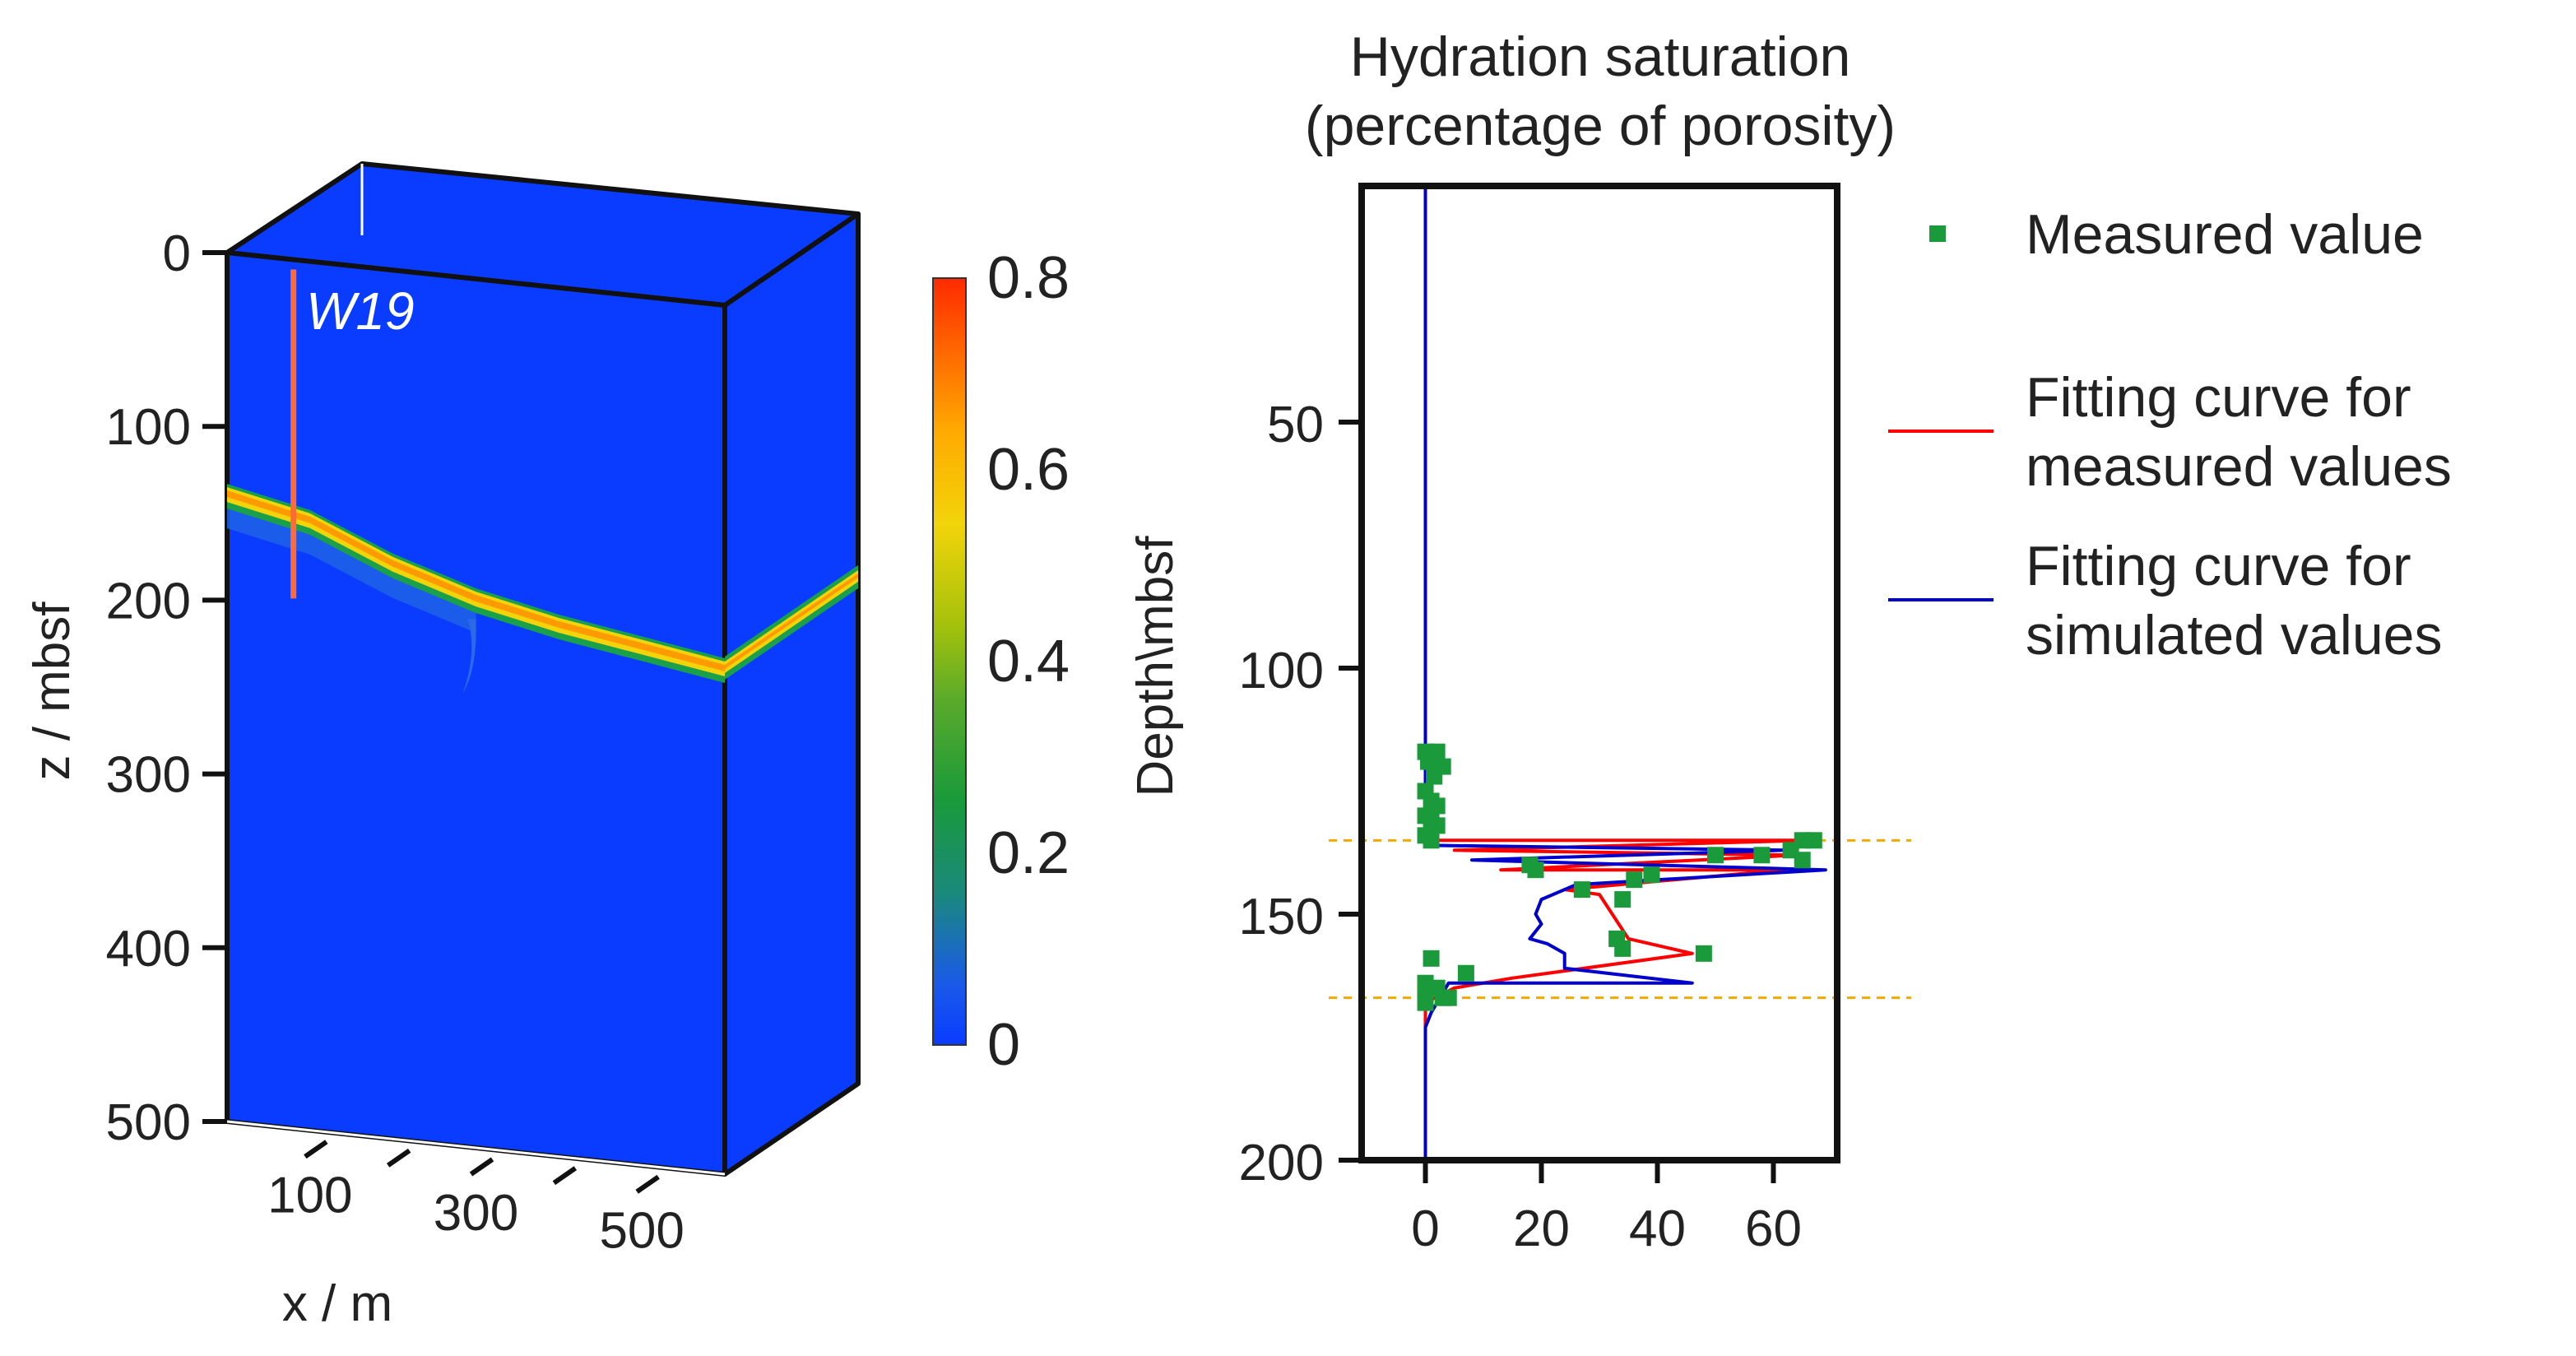 The image size is (2576, 1356). Describe the element at coordinates (1600, 126) in the screenshot. I see `profile-title-line2: (percentage of porosity)` at that location.